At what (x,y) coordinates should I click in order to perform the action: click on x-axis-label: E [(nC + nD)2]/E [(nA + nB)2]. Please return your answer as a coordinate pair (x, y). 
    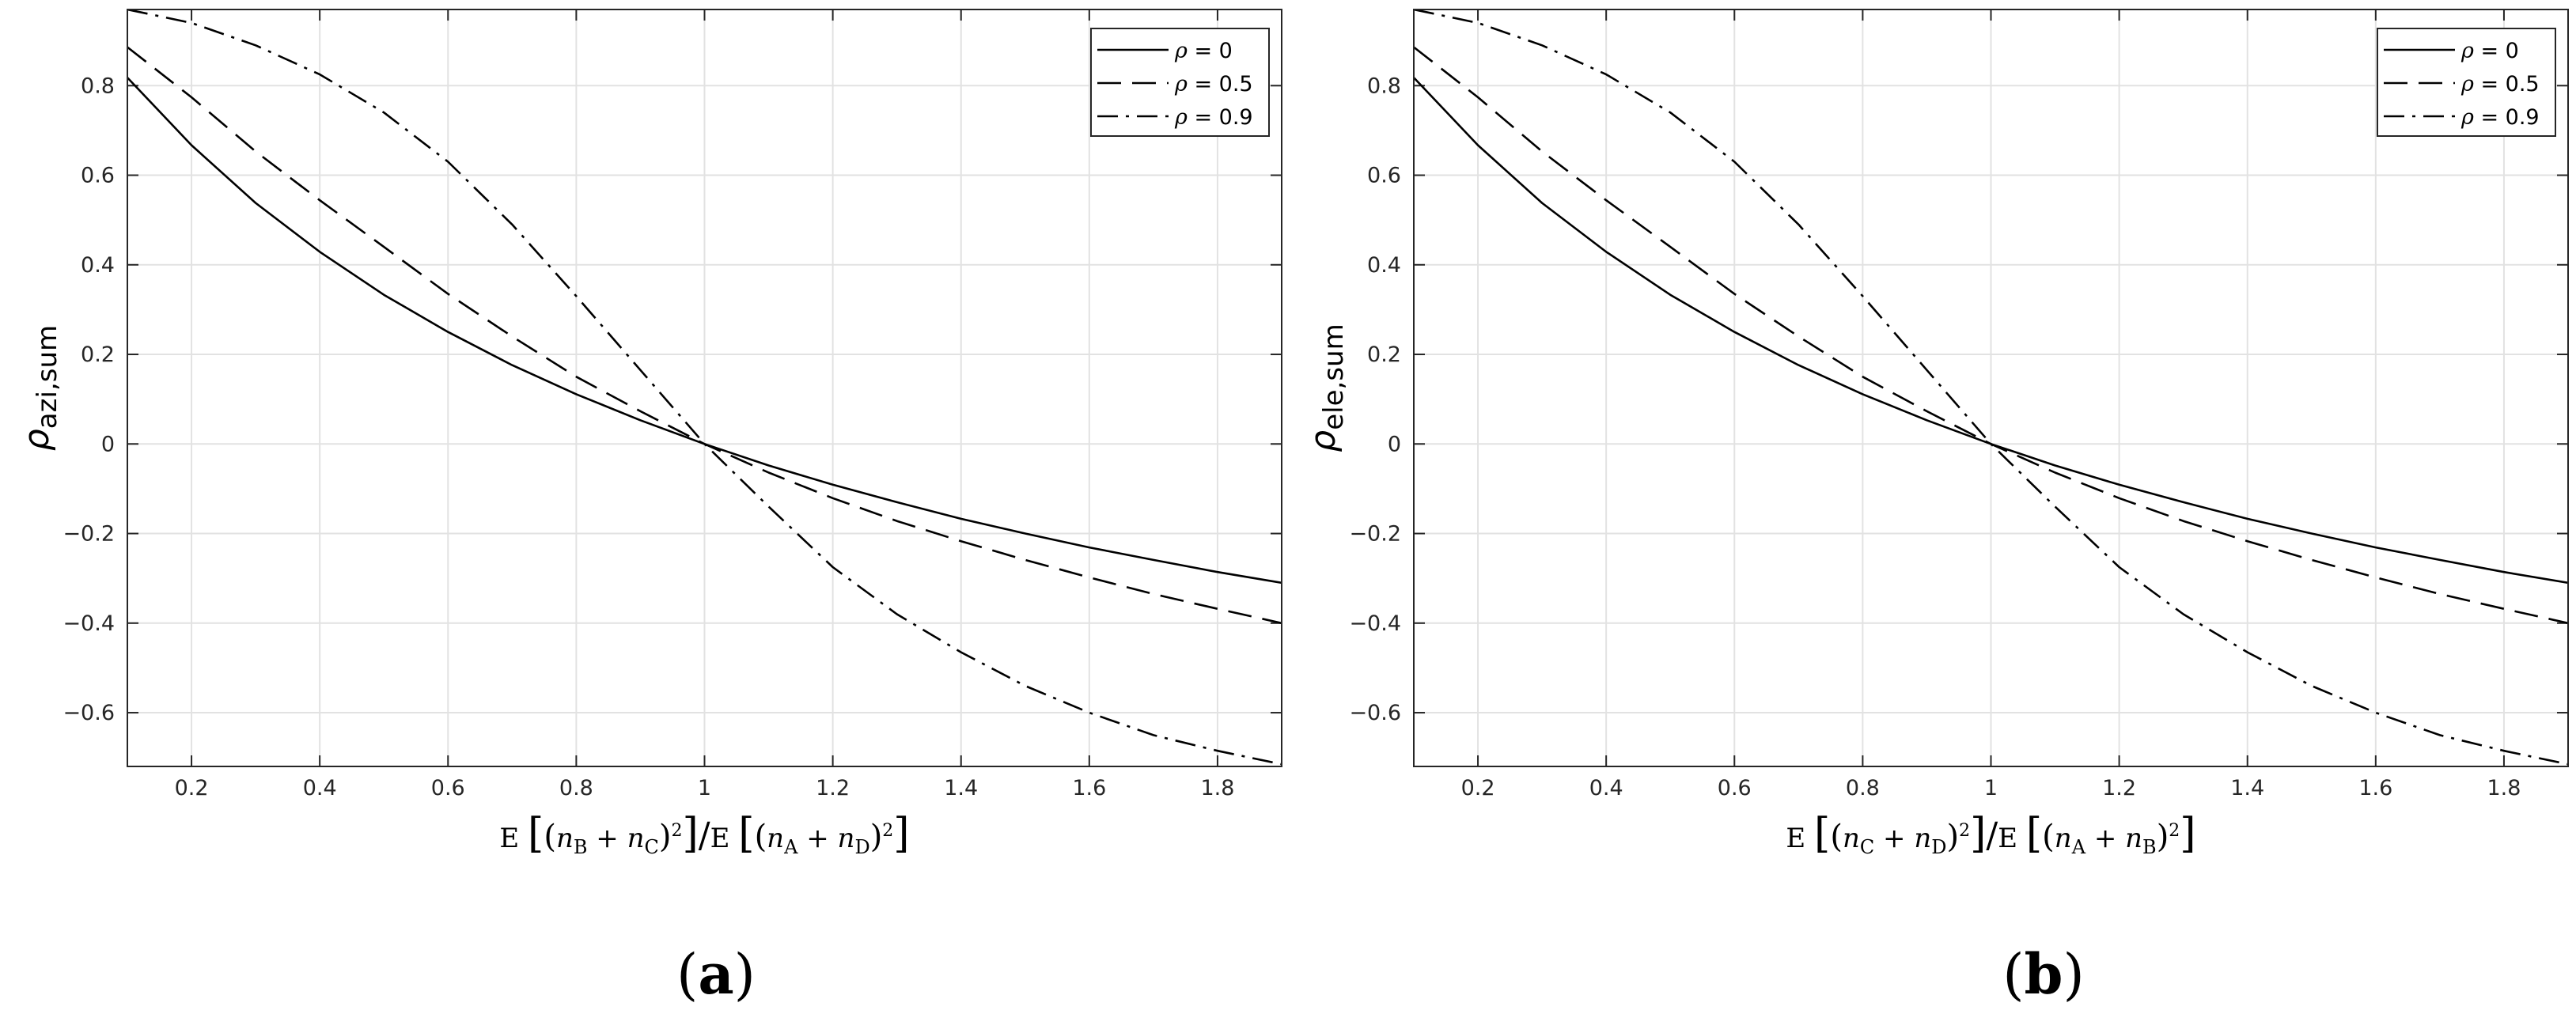
    Looking at the image, I should click on (1990, 834).